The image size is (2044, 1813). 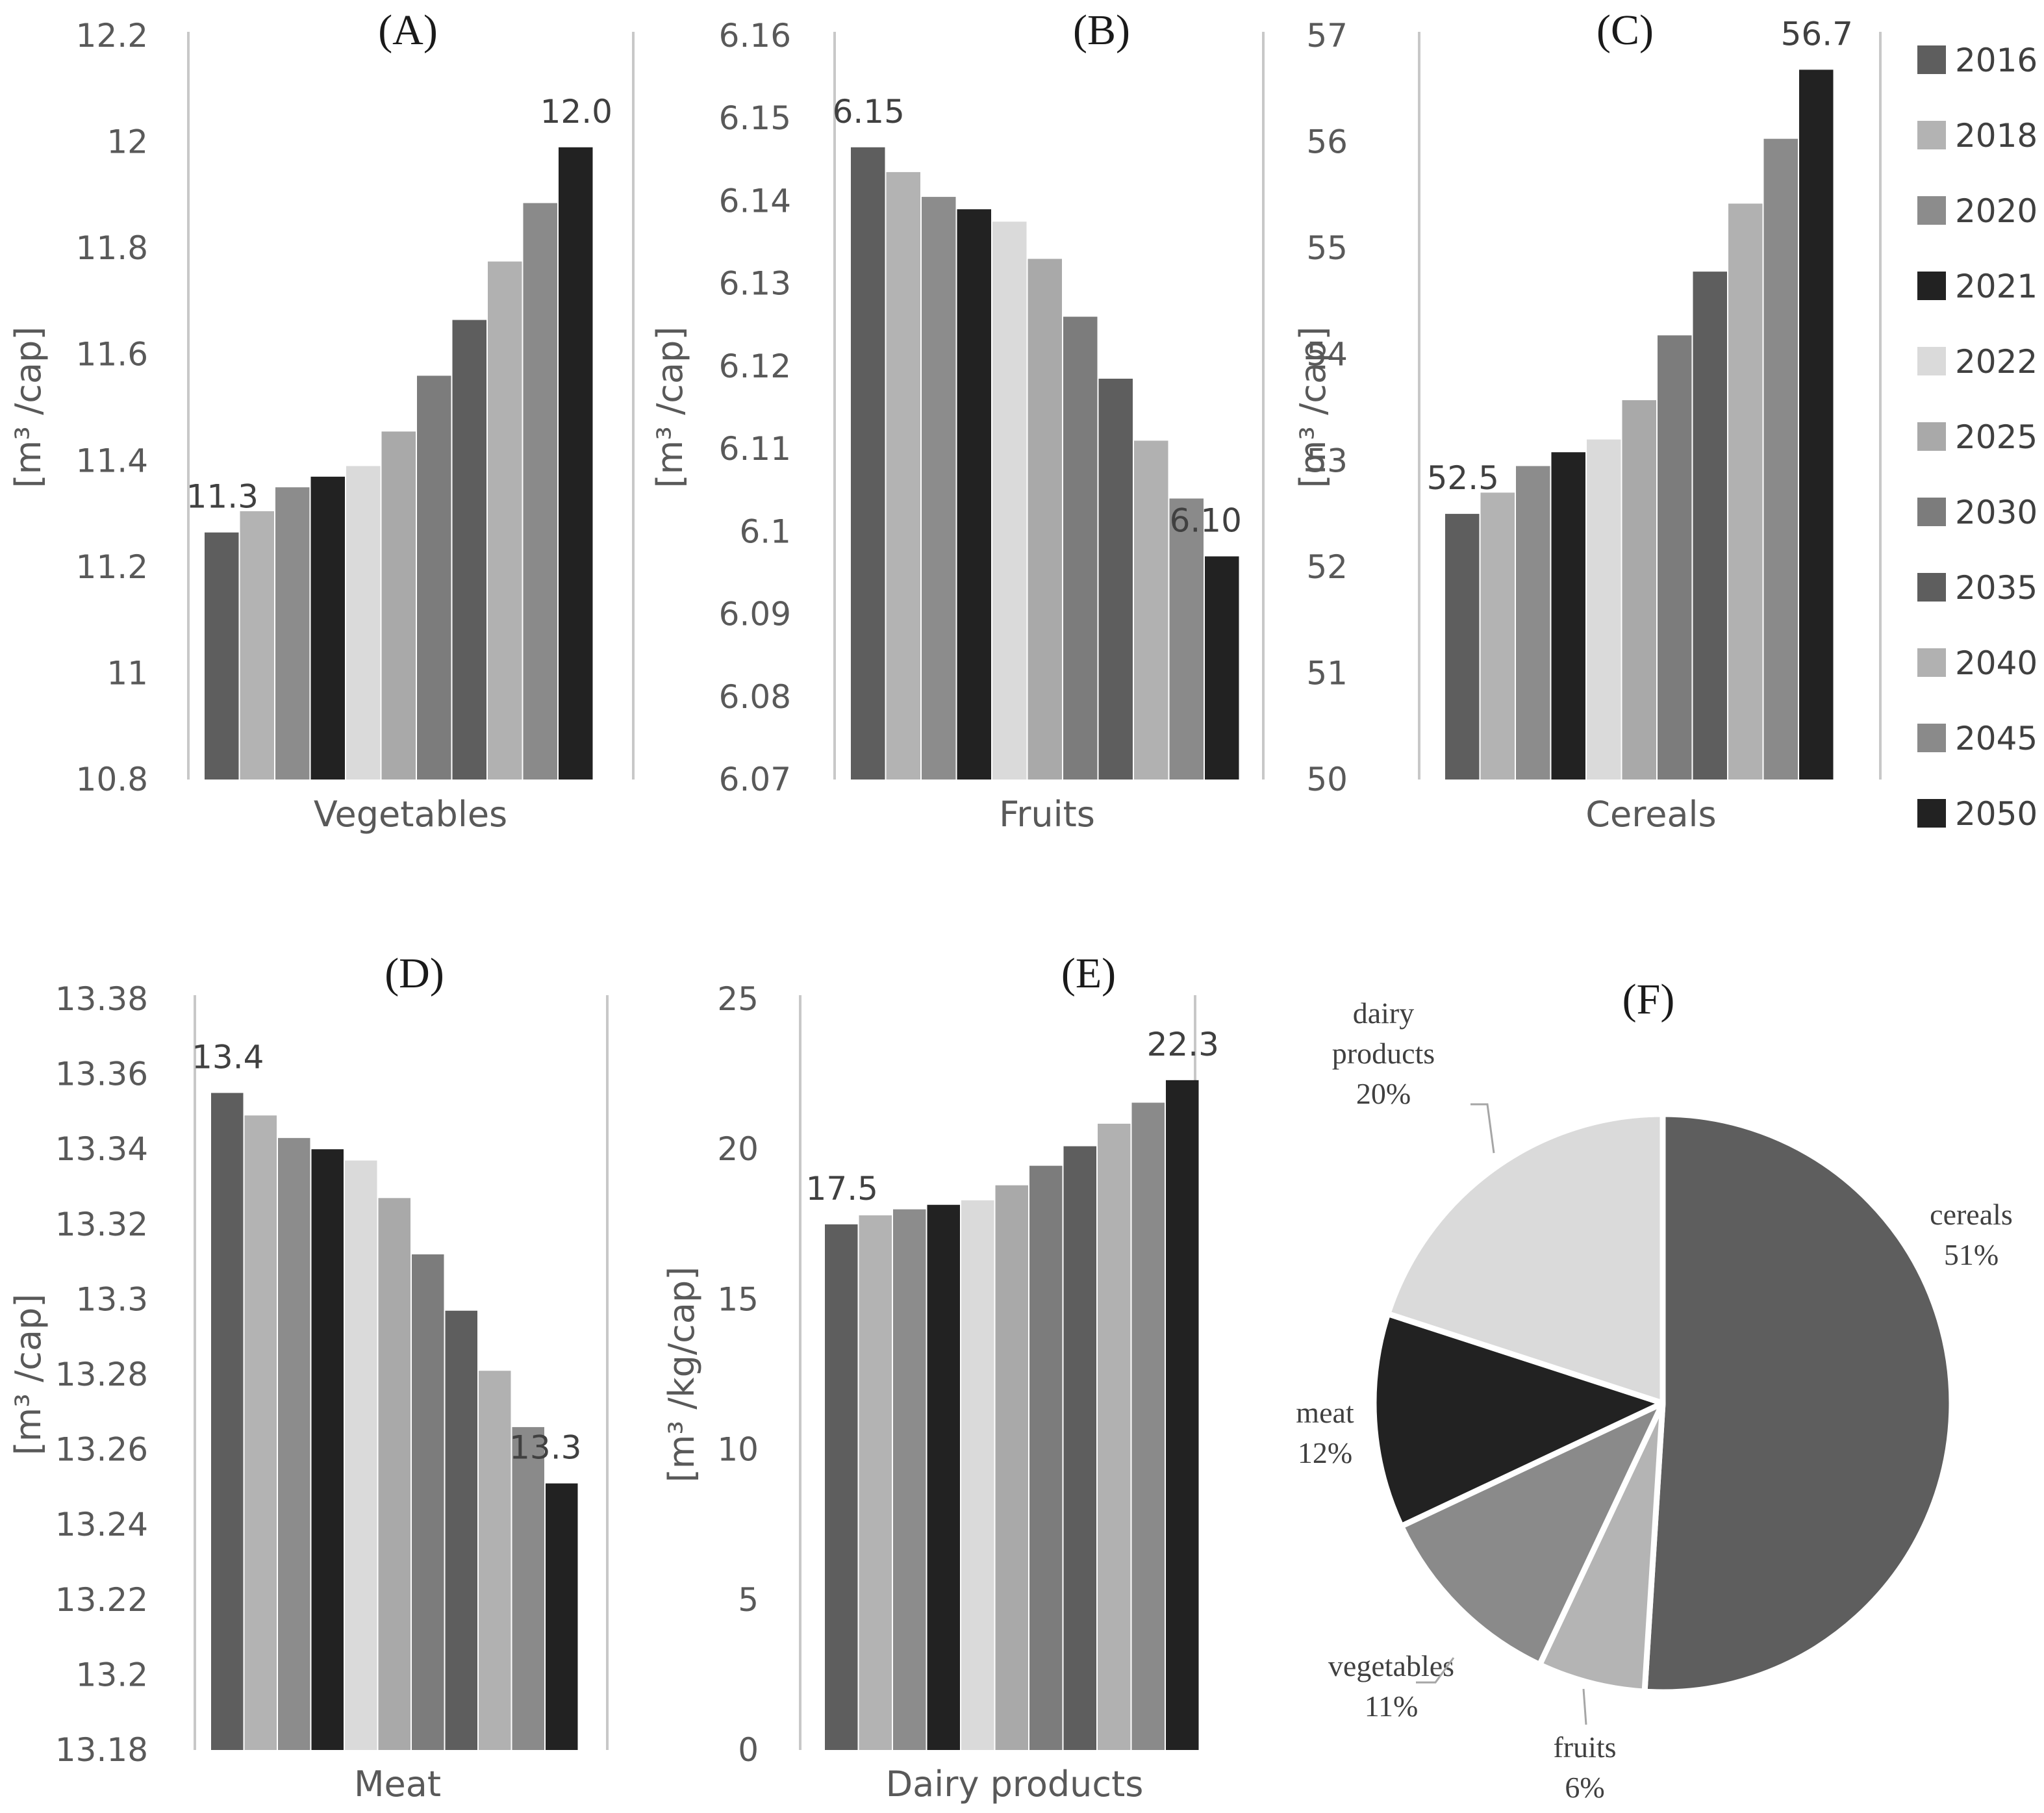 What do you see at coordinates (1088, 973) in the screenshot?
I see `panel-title: (E)` at bounding box center [1088, 973].